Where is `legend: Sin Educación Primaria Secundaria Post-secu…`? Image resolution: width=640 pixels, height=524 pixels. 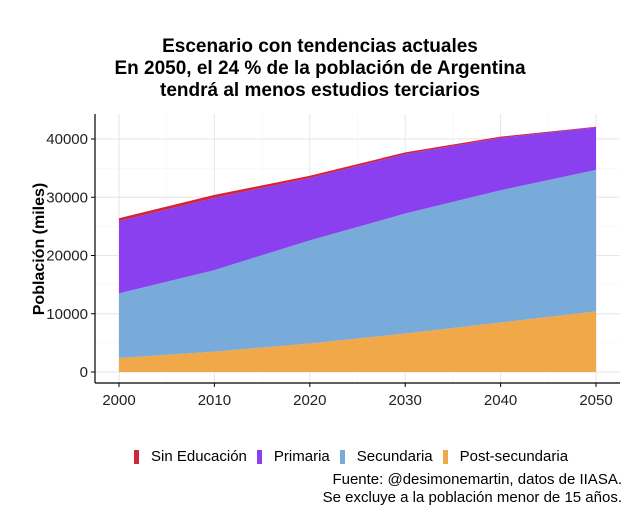 legend: Sin Educación Primaria Secundaria Post-secu… is located at coordinates (356, 456).